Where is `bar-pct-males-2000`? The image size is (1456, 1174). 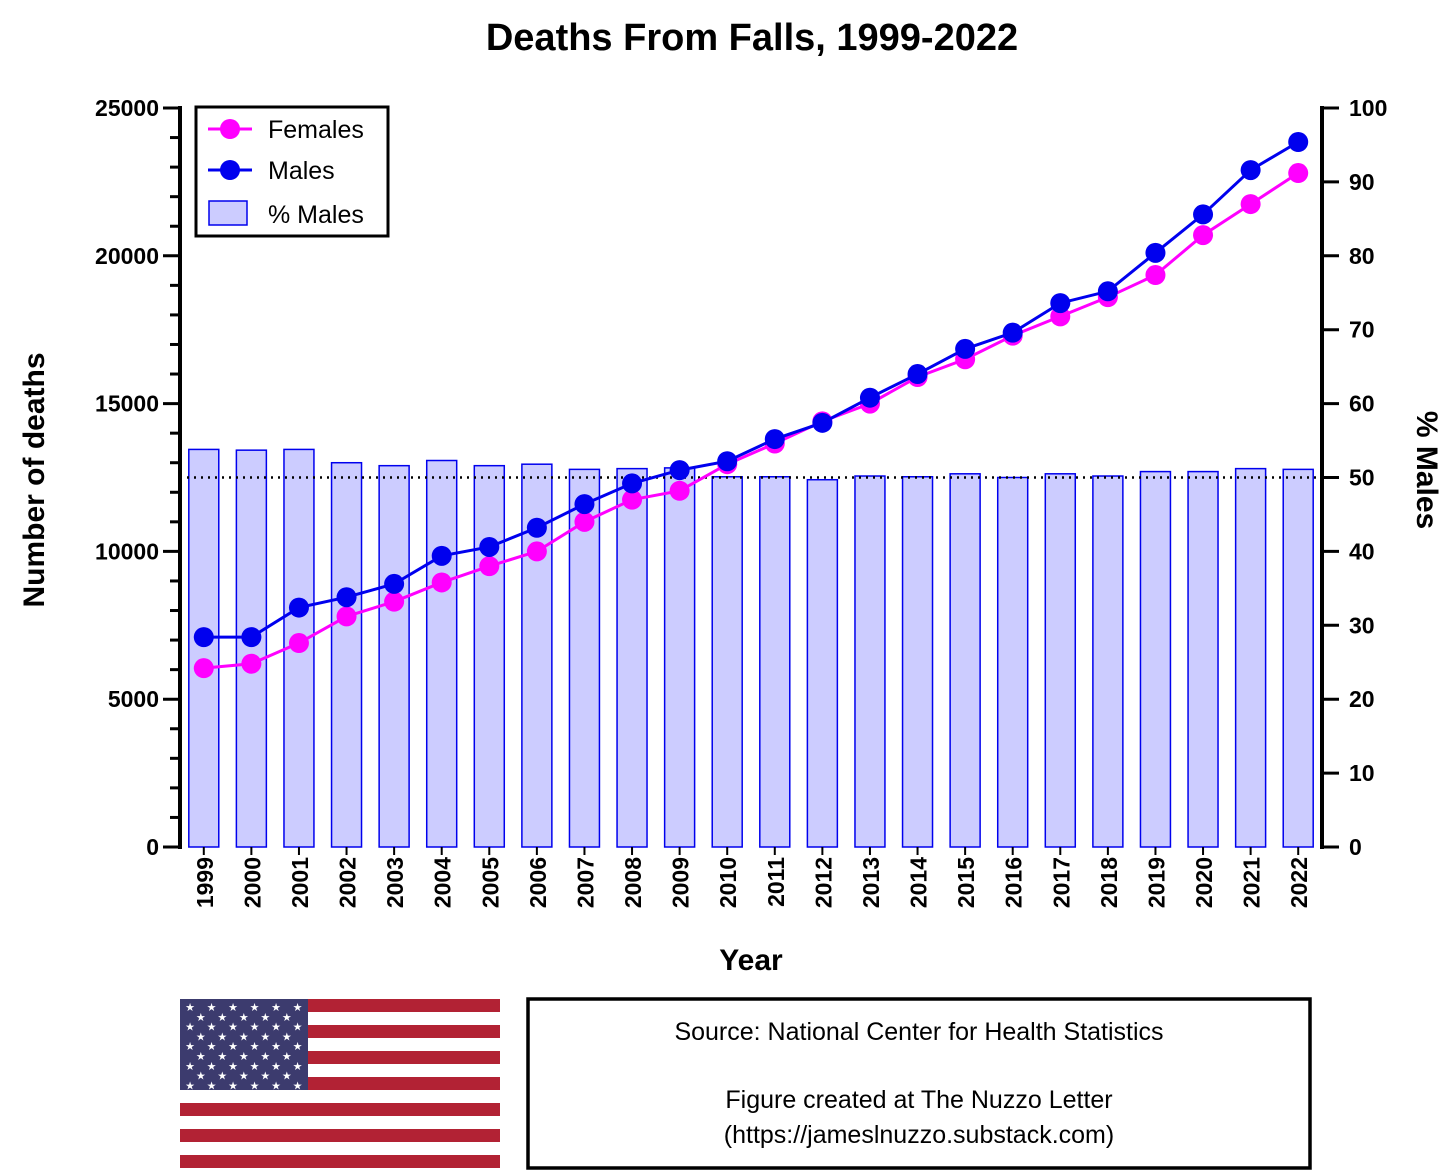
bar-pct-males-2000 is located at coordinates (251, 648).